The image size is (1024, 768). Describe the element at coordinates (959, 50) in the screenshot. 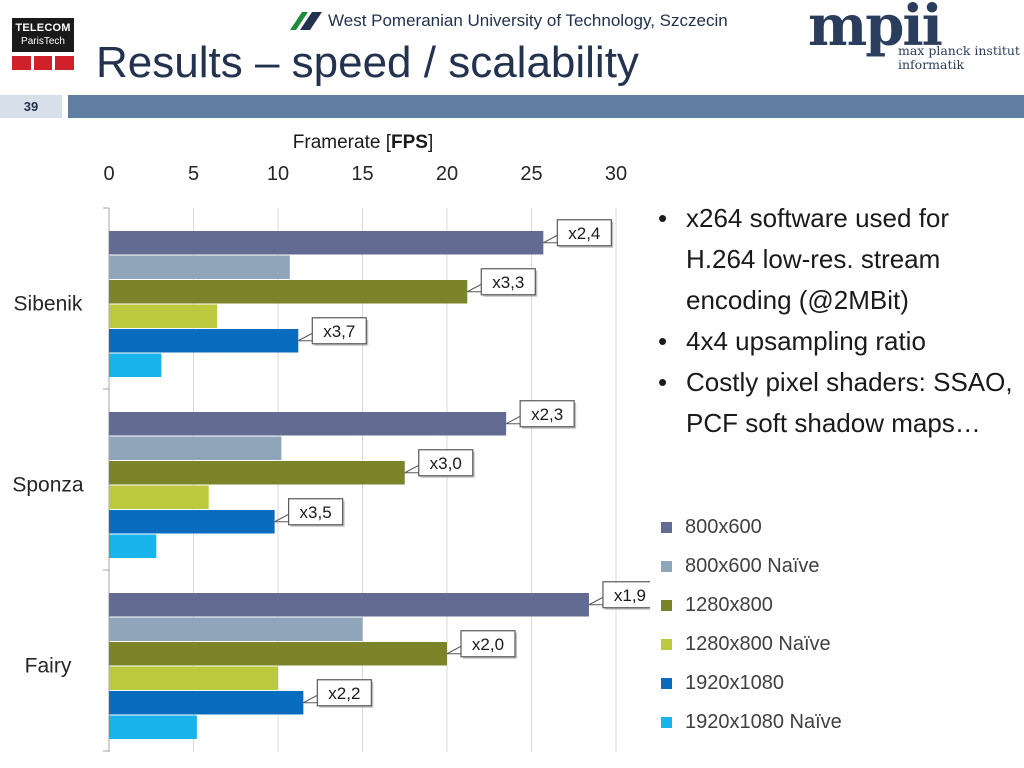

I see `mpi-subtitle-line1: max planck institut` at that location.